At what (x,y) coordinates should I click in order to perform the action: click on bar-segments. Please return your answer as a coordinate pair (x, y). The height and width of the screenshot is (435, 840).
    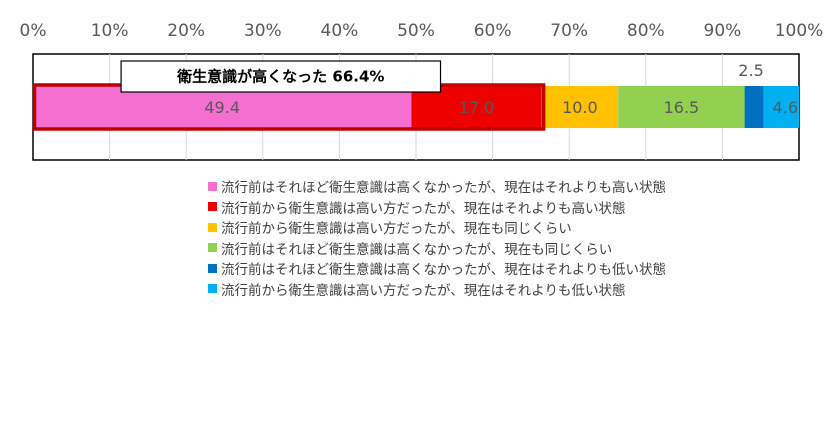
    Looking at the image, I should click on (415, 107).